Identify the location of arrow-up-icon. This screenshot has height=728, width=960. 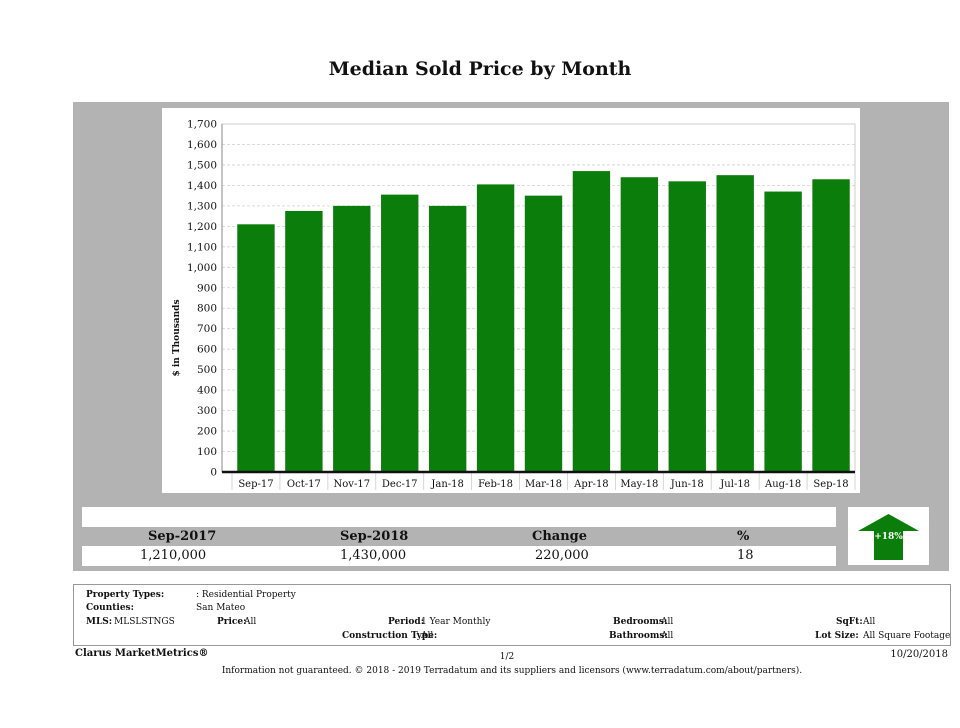
(888, 537).